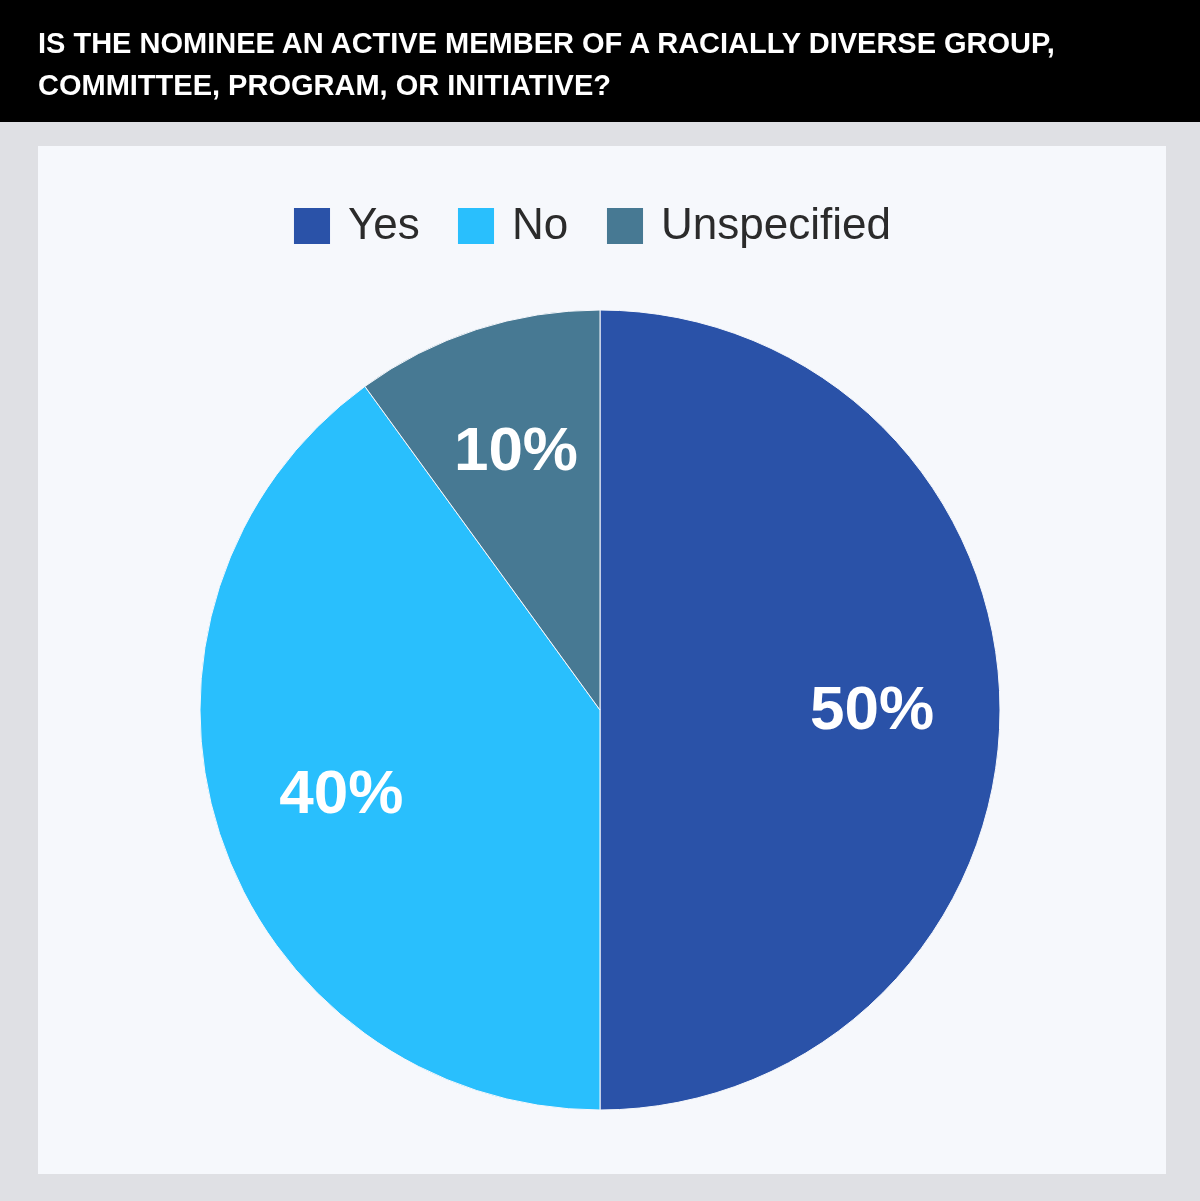 This screenshot has width=1200, height=1201. Describe the element at coordinates (546, 64) in the screenshot. I see `chart-title: IS THE NOMINEE AN ACTIVE MEMBER OF A RACIALLY DIVERSE GROUP, COMMITTEE, PROGRAM, OR INITIATIVE?` at that location.